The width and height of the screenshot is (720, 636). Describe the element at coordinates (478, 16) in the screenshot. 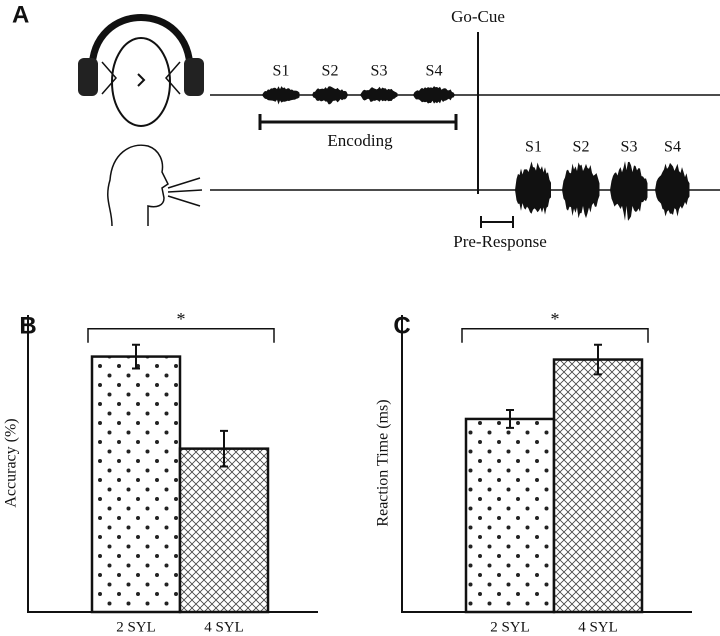

I see `go-cue-label: Go-Cue` at that location.